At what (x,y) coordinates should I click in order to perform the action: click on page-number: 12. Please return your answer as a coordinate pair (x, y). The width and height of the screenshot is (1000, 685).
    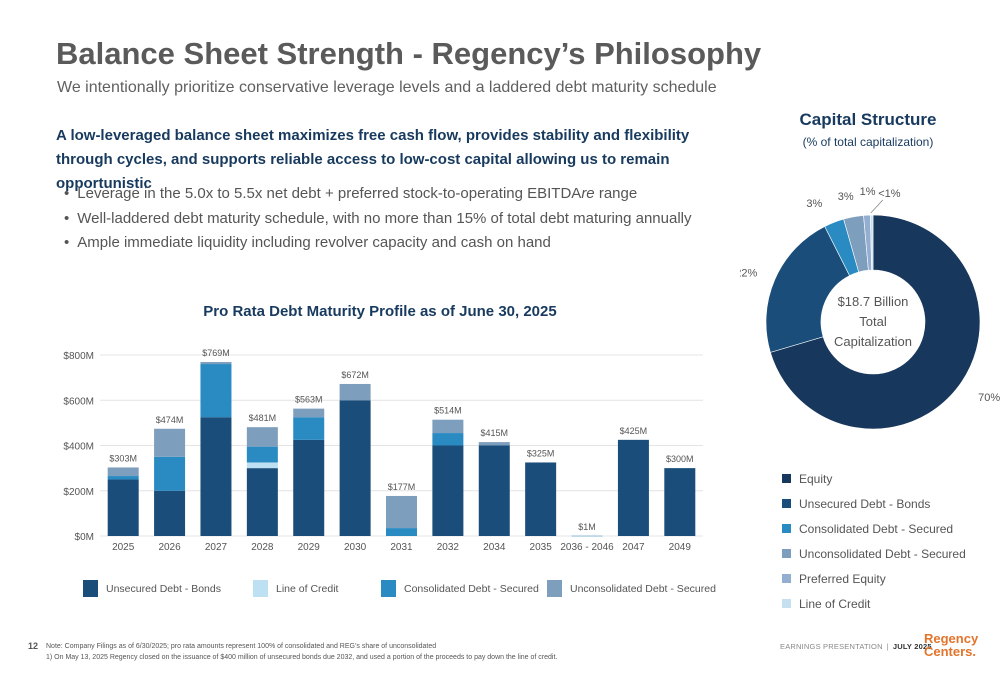
    Looking at the image, I should click on (33, 646).